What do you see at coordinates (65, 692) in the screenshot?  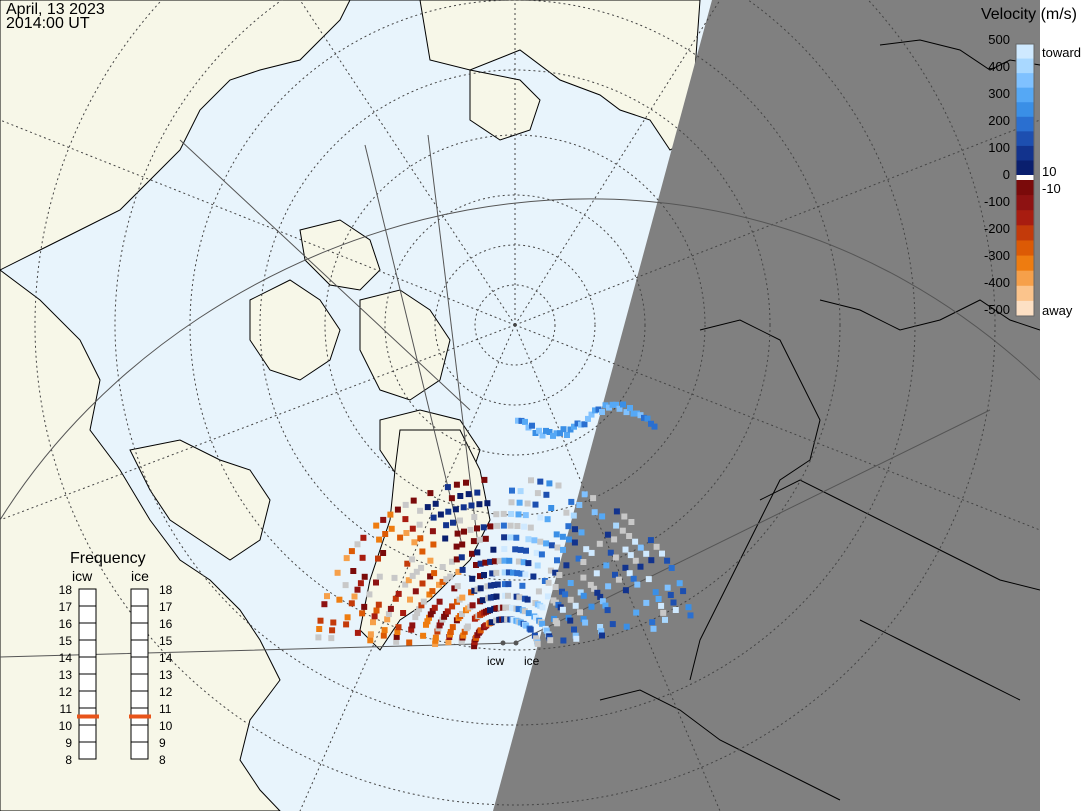 I see `frequency-level-label: 12` at bounding box center [65, 692].